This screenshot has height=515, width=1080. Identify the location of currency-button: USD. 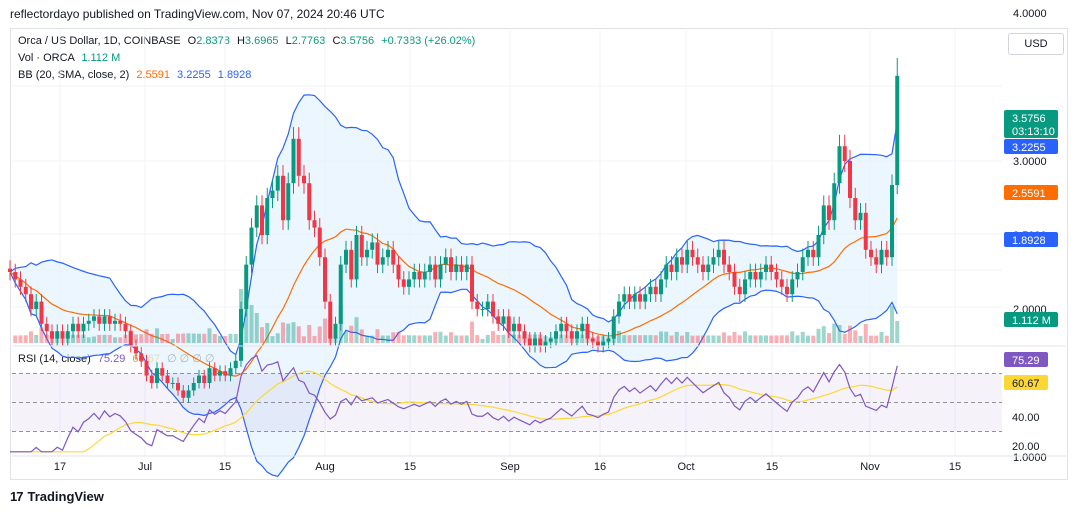
(1036, 44).